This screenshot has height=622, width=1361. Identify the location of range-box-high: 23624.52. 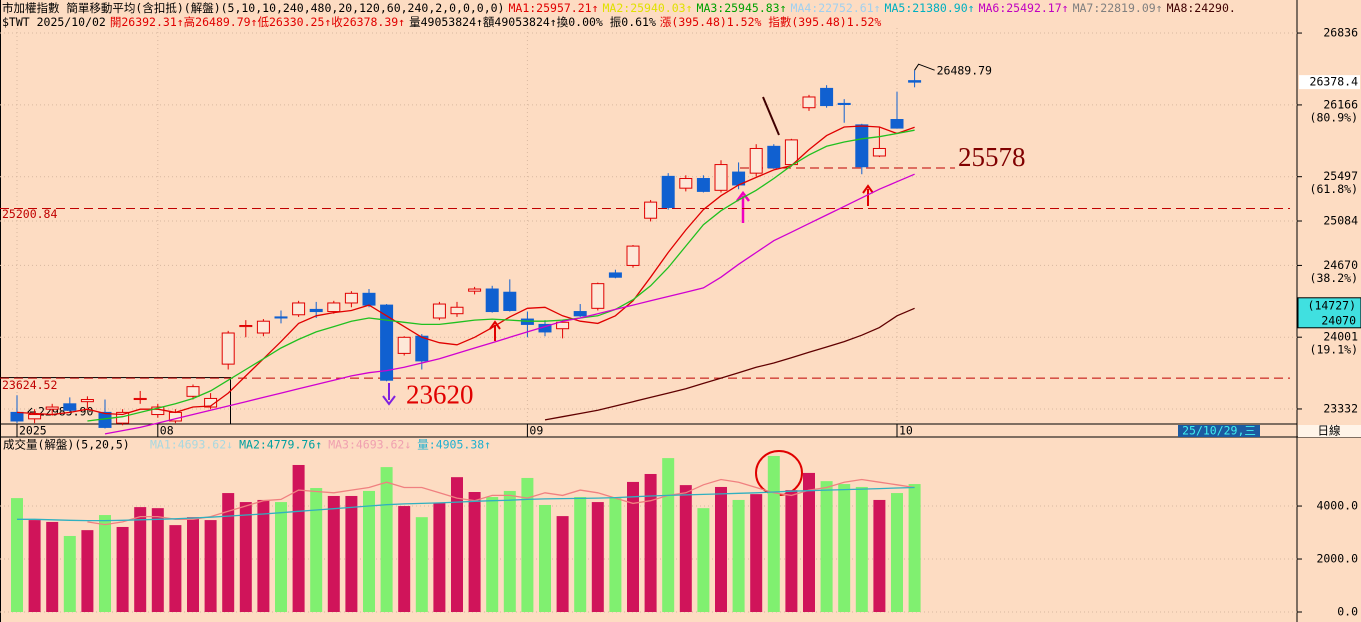
(29, 385).